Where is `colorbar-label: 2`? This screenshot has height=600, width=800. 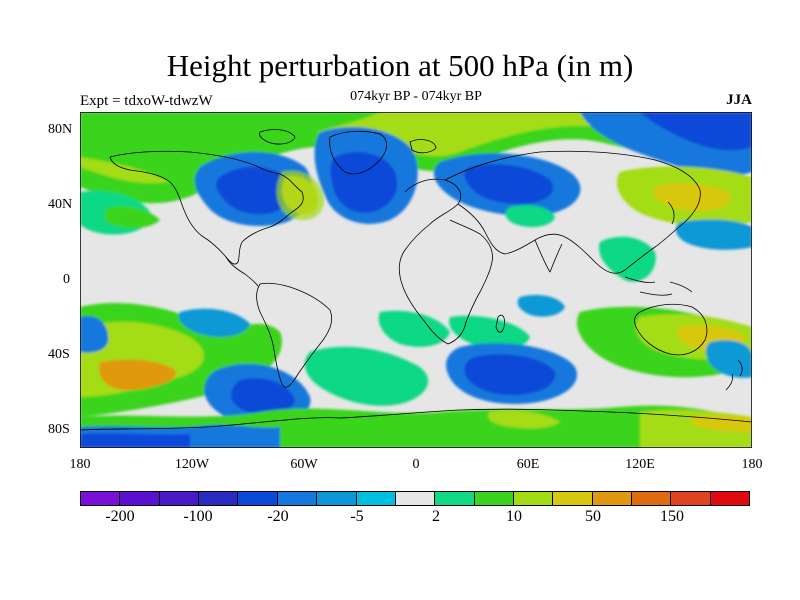
colorbar-label: 2 is located at coordinates (436, 516).